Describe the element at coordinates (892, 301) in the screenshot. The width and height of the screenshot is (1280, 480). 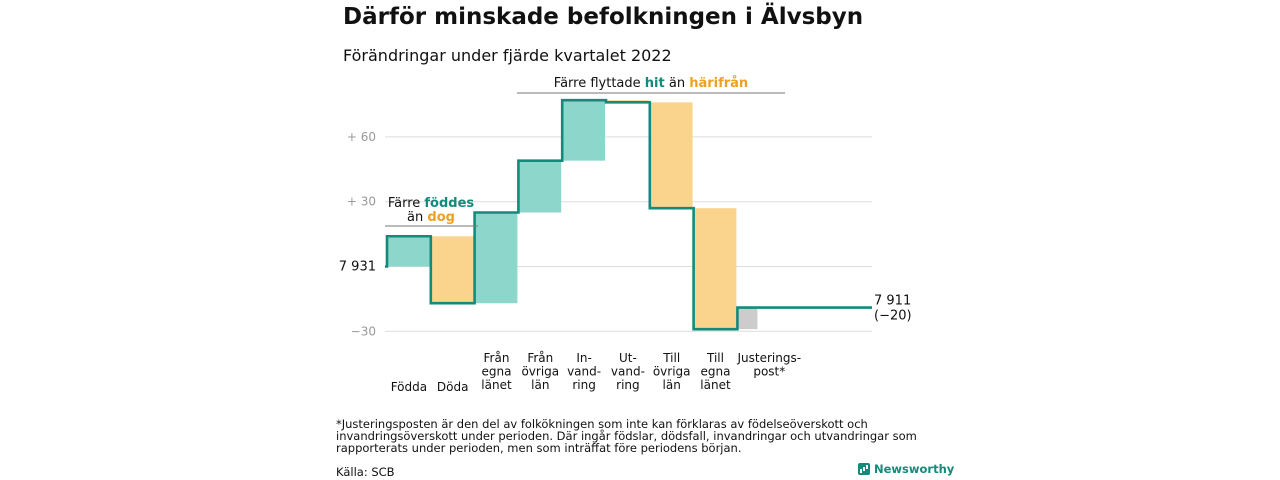
I see `end-value-label: 7 911` at that location.